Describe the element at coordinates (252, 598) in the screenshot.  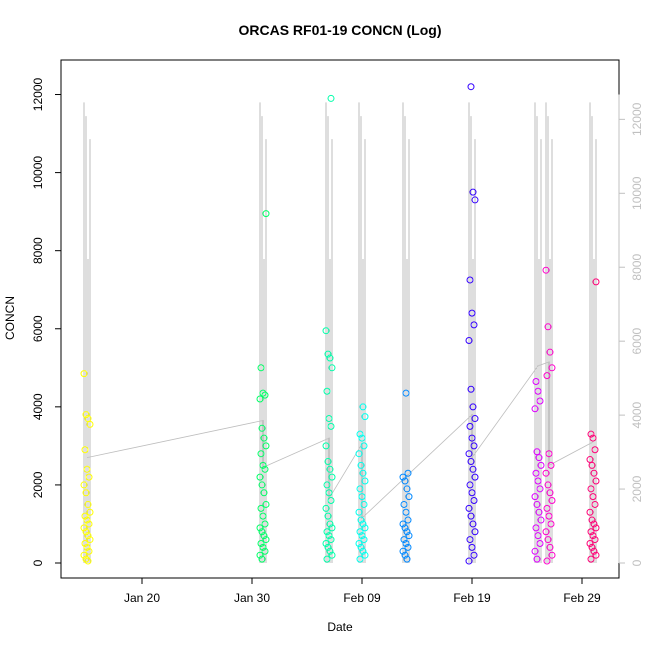
I see `x-tick-label: Jan 30` at that location.